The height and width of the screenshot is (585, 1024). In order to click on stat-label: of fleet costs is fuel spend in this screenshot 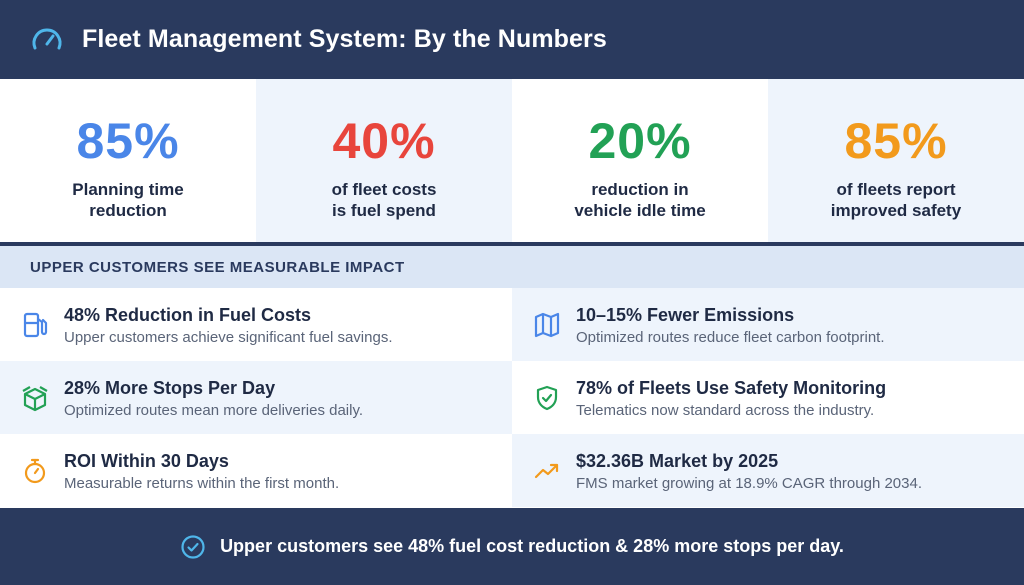, I will do `click(384, 200)`.